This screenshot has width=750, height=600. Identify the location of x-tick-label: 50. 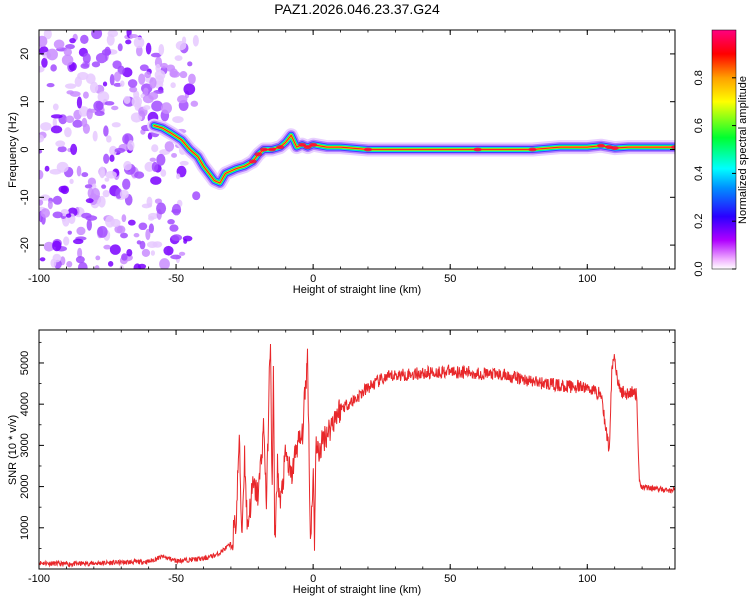
(450, 279).